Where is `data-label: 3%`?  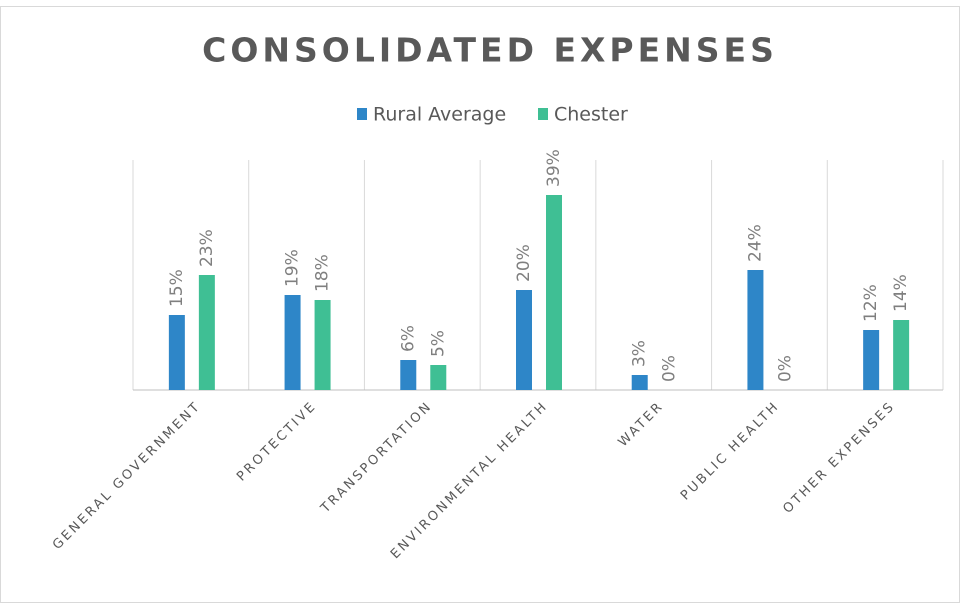 data-label: 3% is located at coordinates (640, 353).